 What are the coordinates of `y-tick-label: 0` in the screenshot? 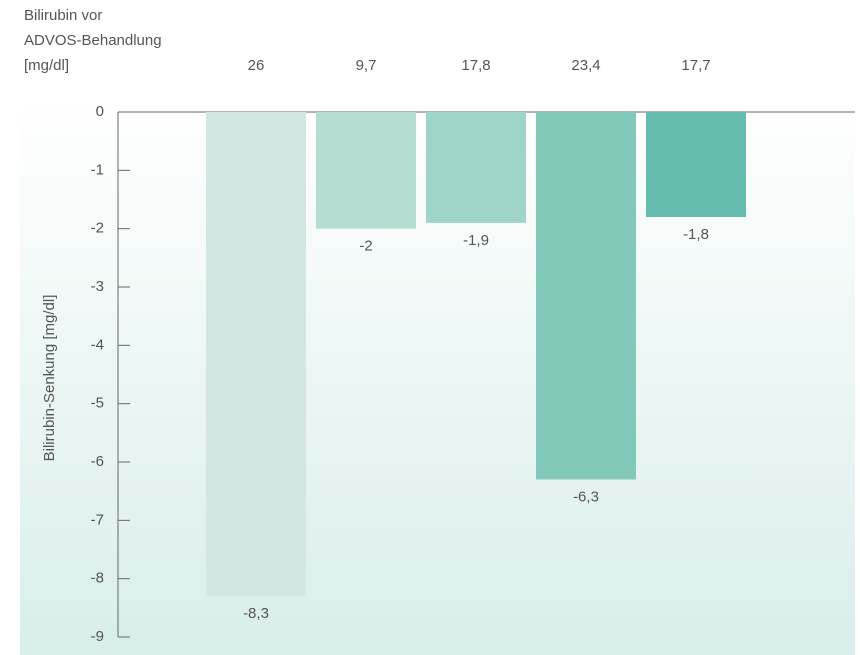 It's located at (100, 111).